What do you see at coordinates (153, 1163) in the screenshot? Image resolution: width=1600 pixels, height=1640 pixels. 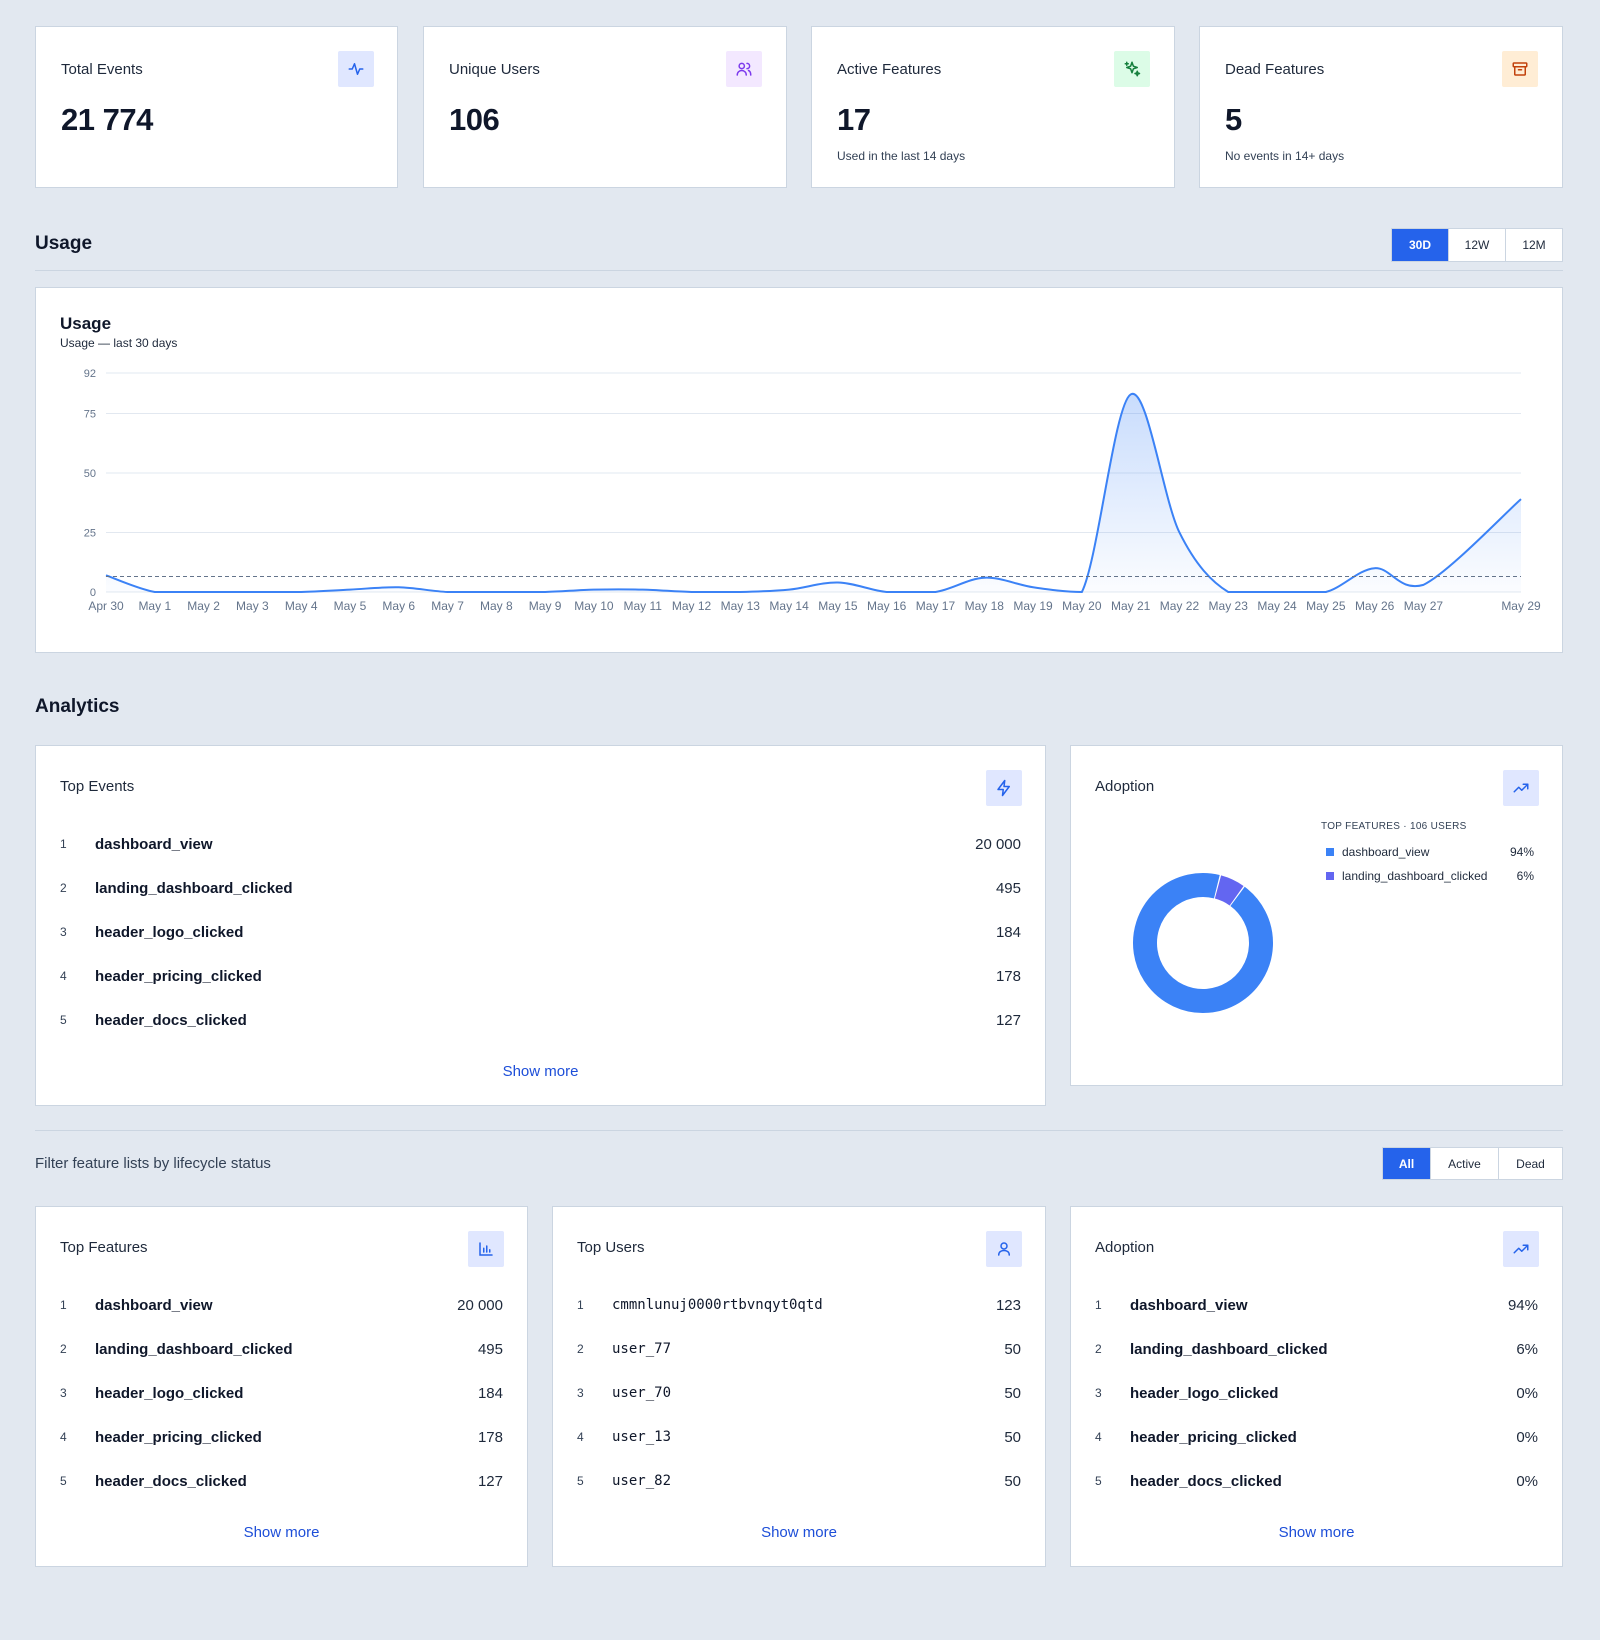 I see `filter-description: Filter feature lists by lifecycle status` at bounding box center [153, 1163].